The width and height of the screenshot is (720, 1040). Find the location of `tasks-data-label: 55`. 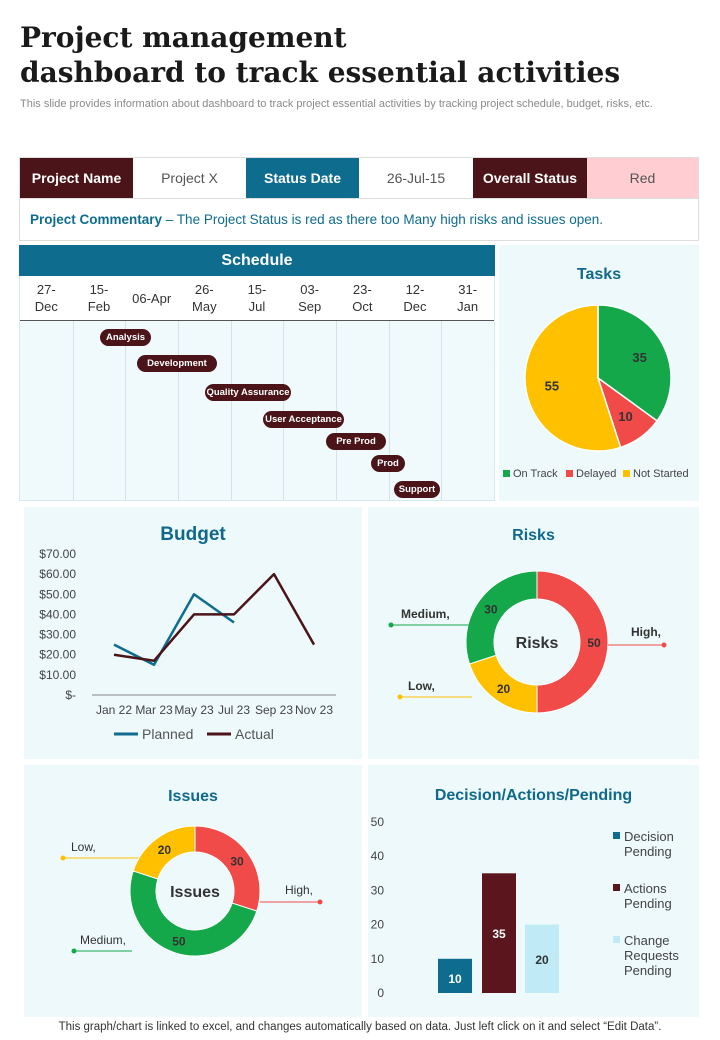

tasks-data-label: 55 is located at coordinates (552, 385).